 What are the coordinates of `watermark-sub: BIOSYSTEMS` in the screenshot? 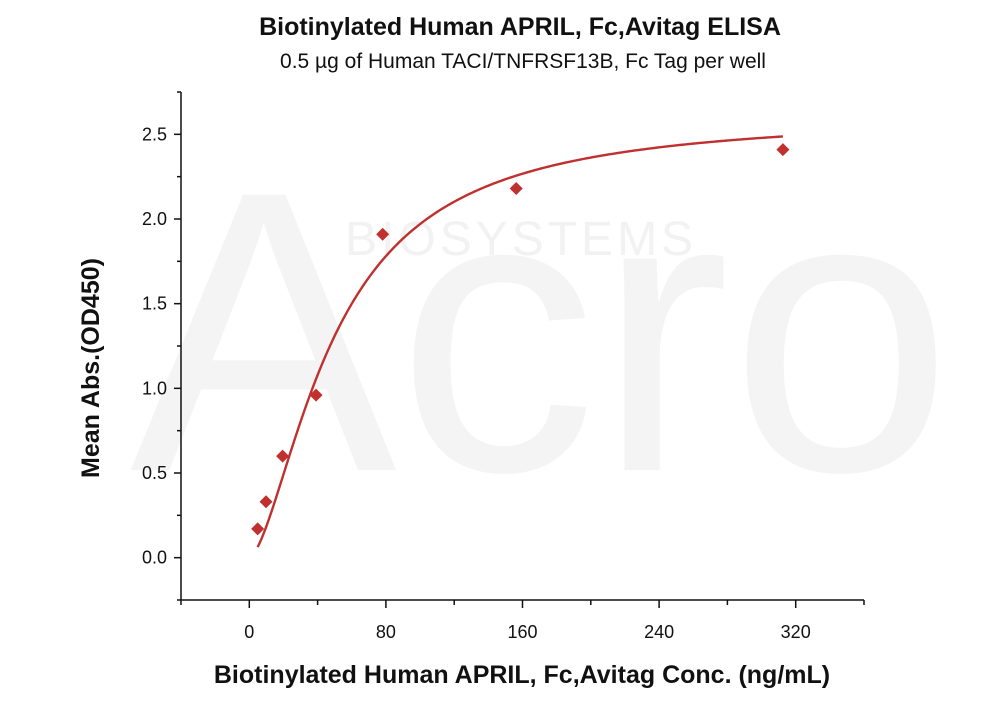 It's located at (521, 239).